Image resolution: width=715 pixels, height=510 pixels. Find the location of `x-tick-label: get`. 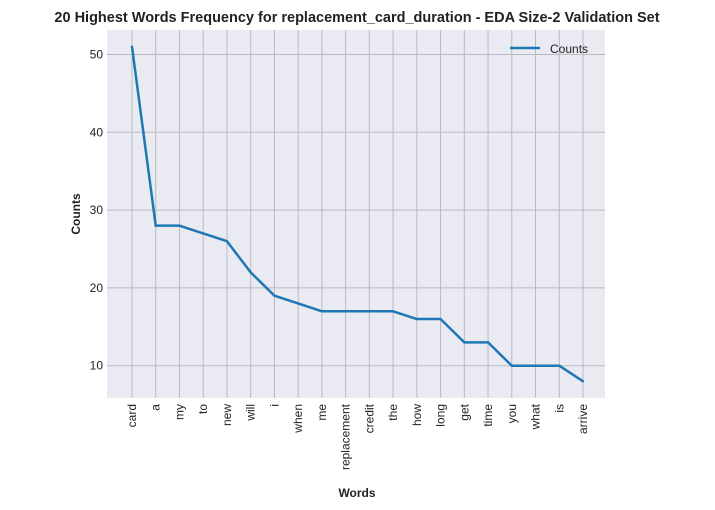

x-tick-label: get is located at coordinates (464, 411).